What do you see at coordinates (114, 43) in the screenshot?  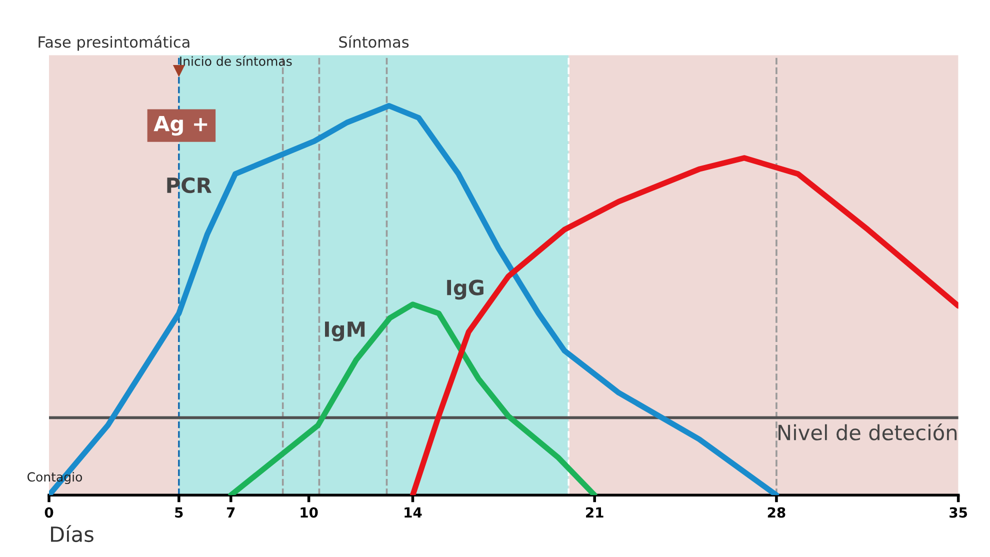 I see `band-label: Fase presintomática` at bounding box center [114, 43].